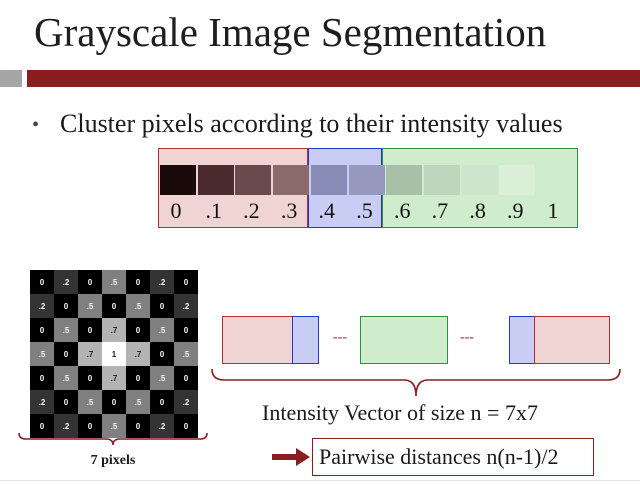  What do you see at coordinates (290, 32) in the screenshot?
I see `slide-title: Grayscale Image Segmentation` at bounding box center [290, 32].